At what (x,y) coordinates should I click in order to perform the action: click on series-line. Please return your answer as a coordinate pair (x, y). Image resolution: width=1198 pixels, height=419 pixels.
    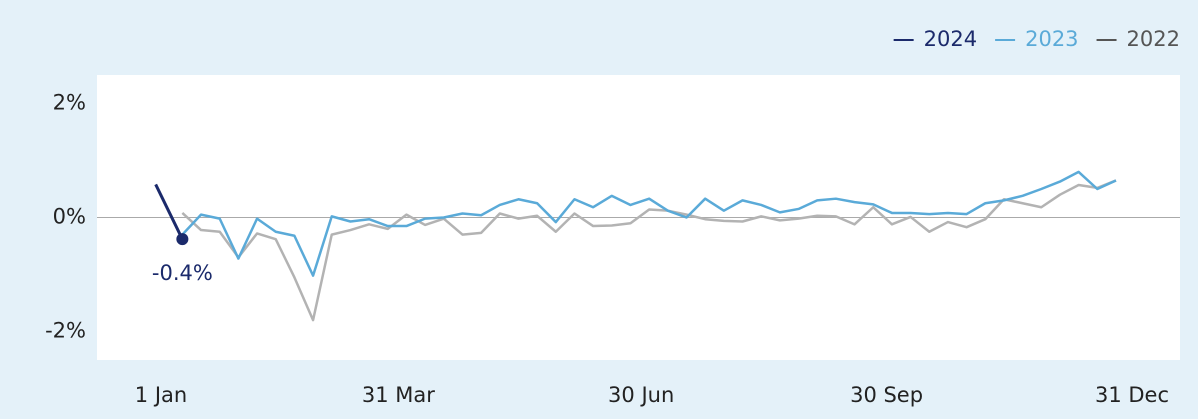
    Looking at the image, I should click on (169, 211).